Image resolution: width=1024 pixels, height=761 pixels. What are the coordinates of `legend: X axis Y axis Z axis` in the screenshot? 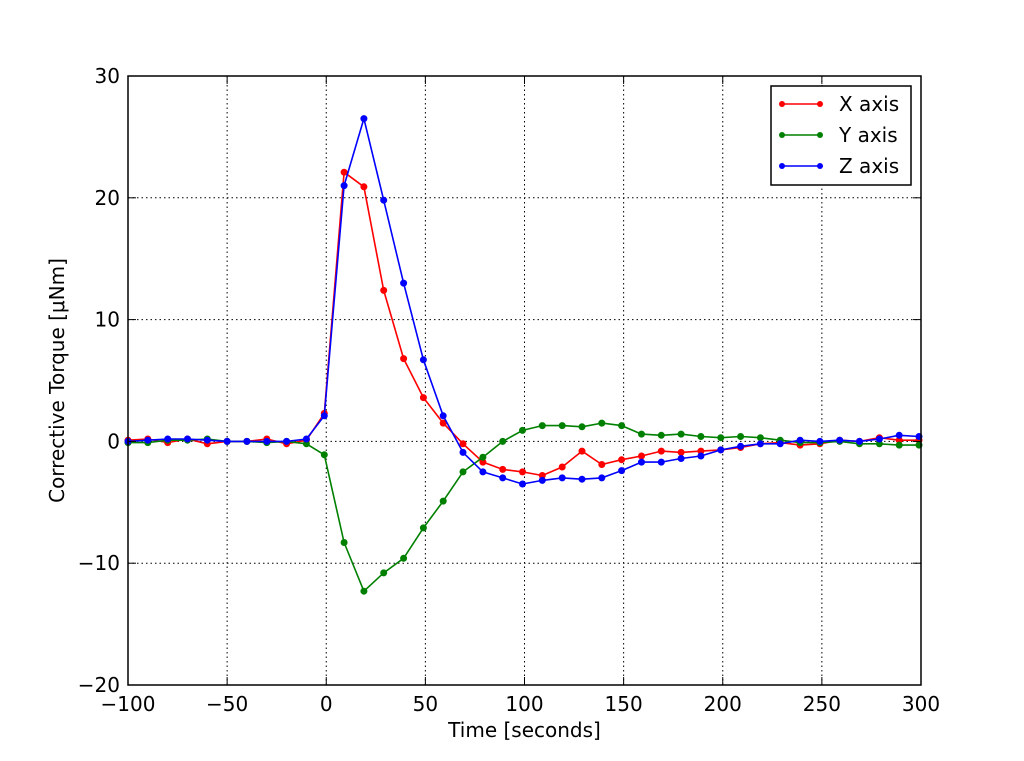 It's located at (841, 135).